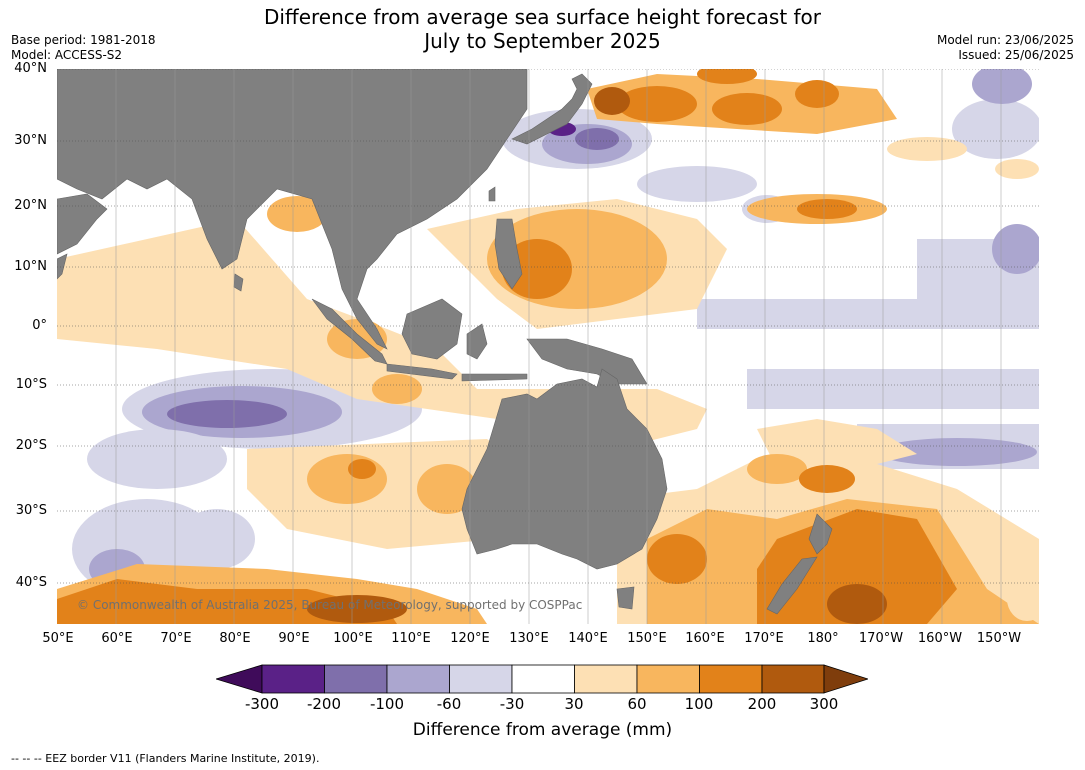  Describe the element at coordinates (238, 679) in the screenshot. I see `colorbar-min-arrow` at that location.